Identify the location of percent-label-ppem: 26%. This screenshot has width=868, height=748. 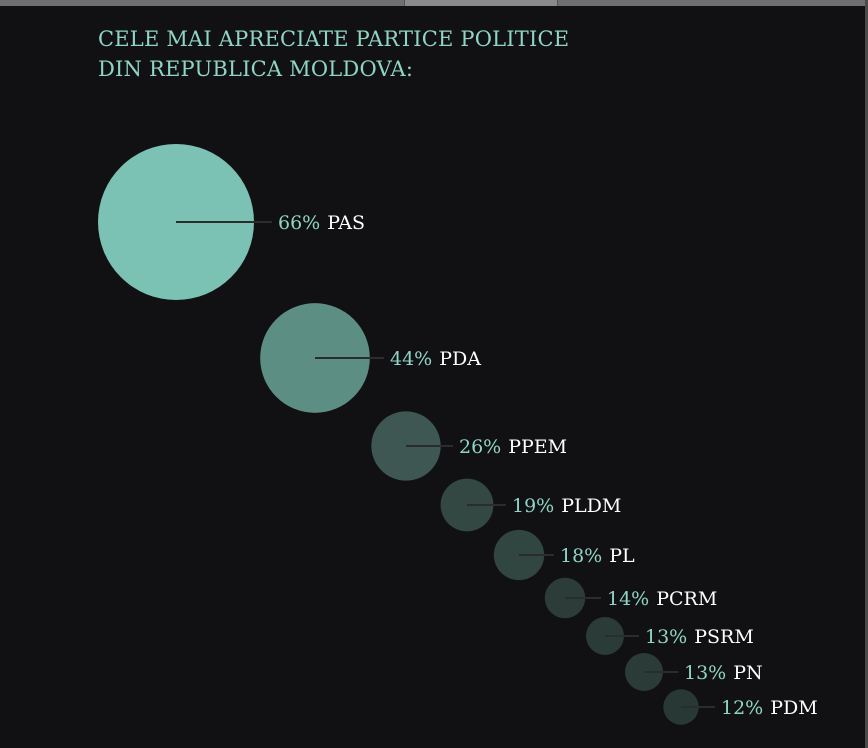
(480, 447).